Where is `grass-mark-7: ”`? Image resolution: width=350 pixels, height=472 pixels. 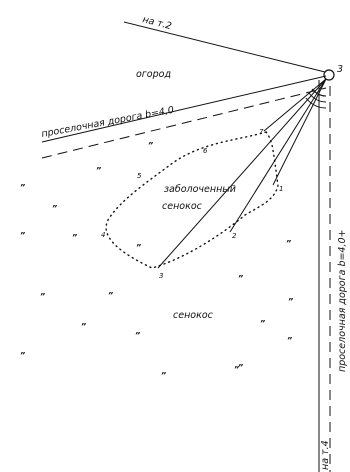 grass-mark-7: ” is located at coordinates (288, 243).